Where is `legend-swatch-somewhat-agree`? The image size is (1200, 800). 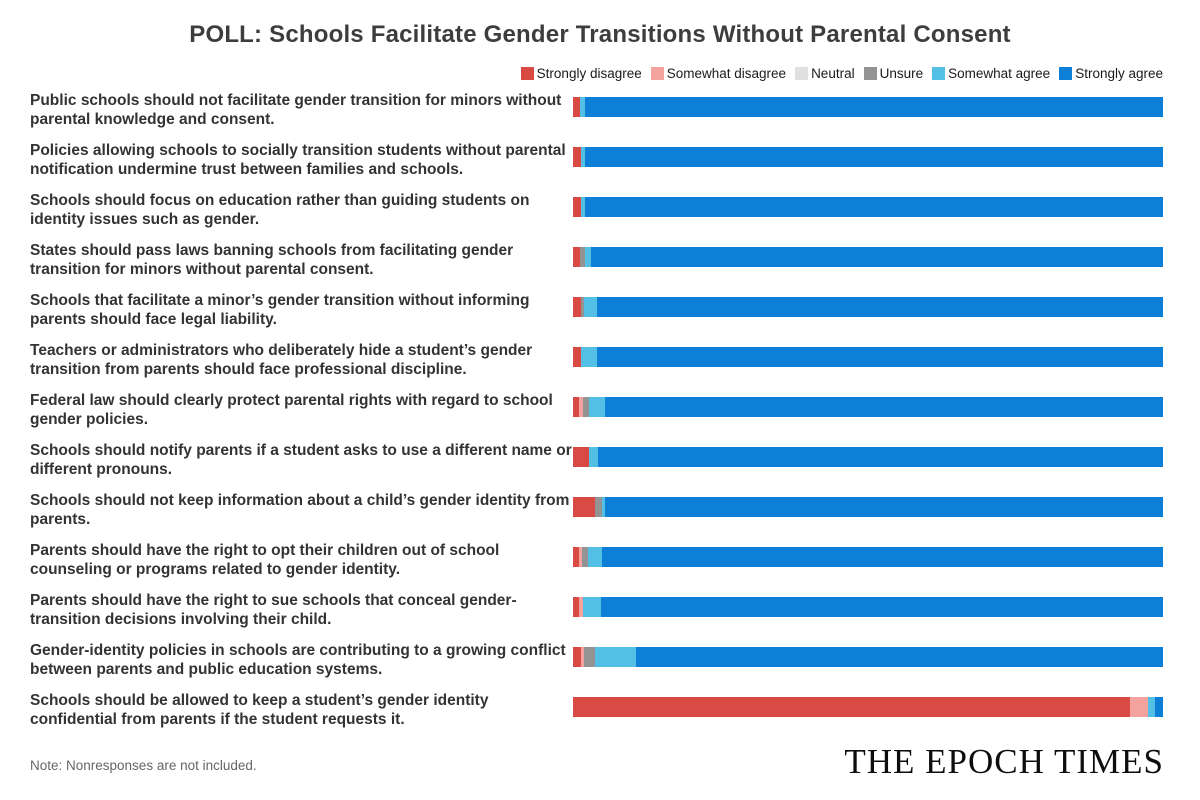
legend-swatch-somewhat-agree is located at coordinates (939, 73).